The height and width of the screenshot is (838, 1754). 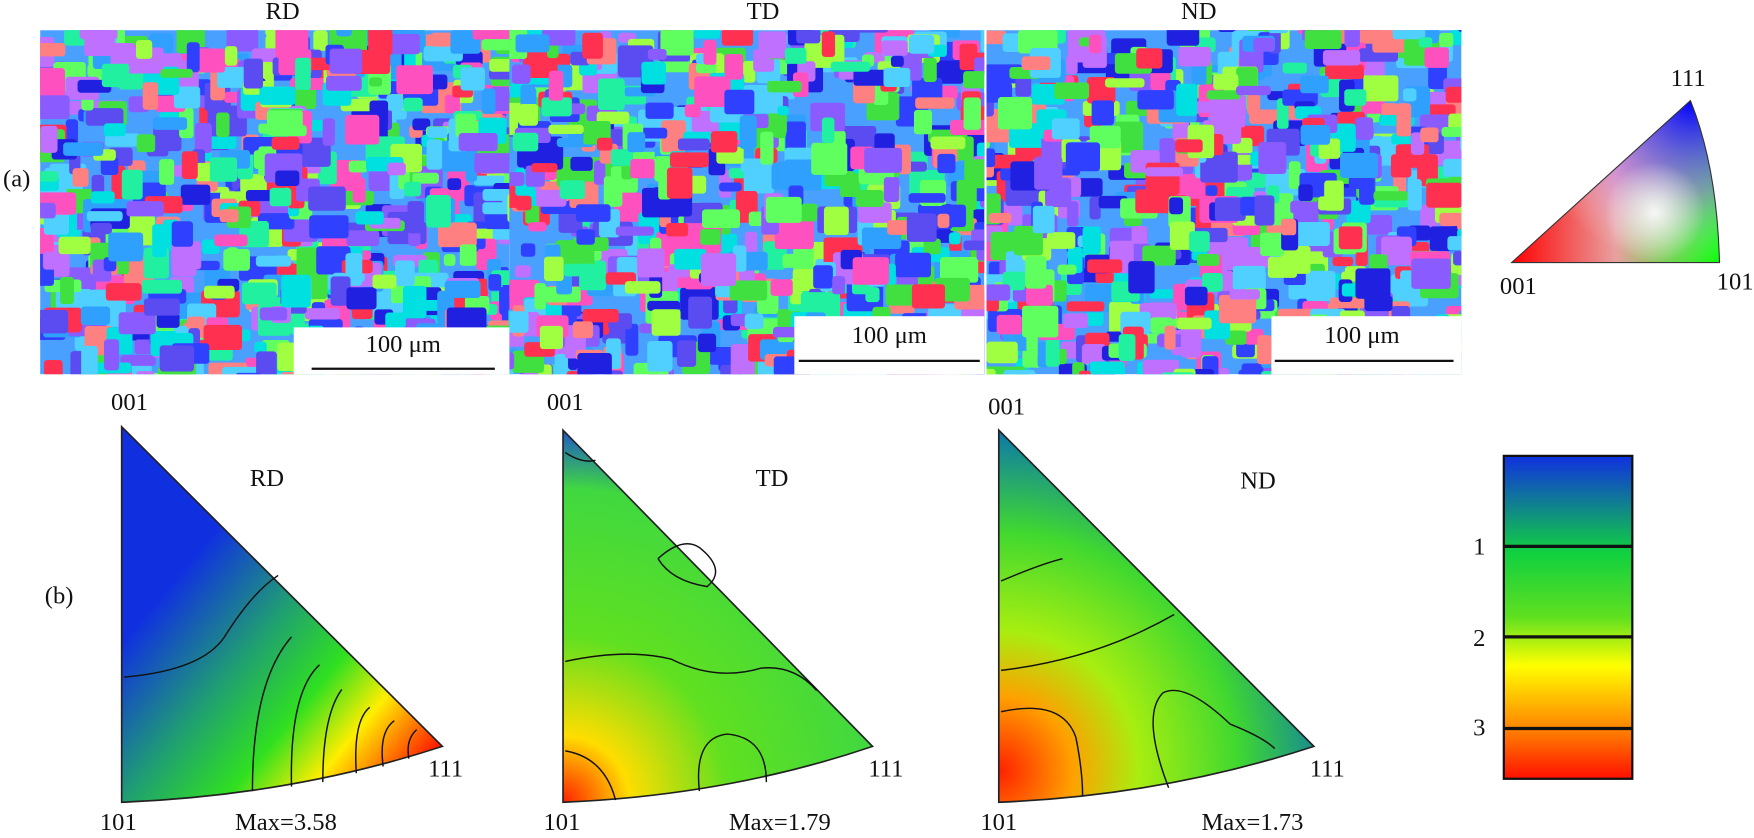 I want to click on ebsd-map, so click(x=1224, y=202).